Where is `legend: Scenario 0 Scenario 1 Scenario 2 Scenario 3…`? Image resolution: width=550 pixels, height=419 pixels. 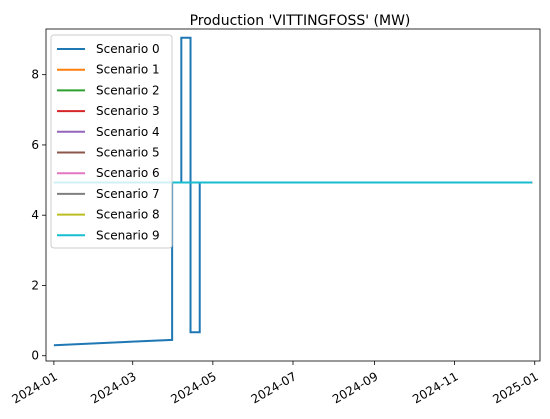 legend: Scenario 0 Scenario 1 Scenario 2 Scenario 3… is located at coordinates (111, 141).